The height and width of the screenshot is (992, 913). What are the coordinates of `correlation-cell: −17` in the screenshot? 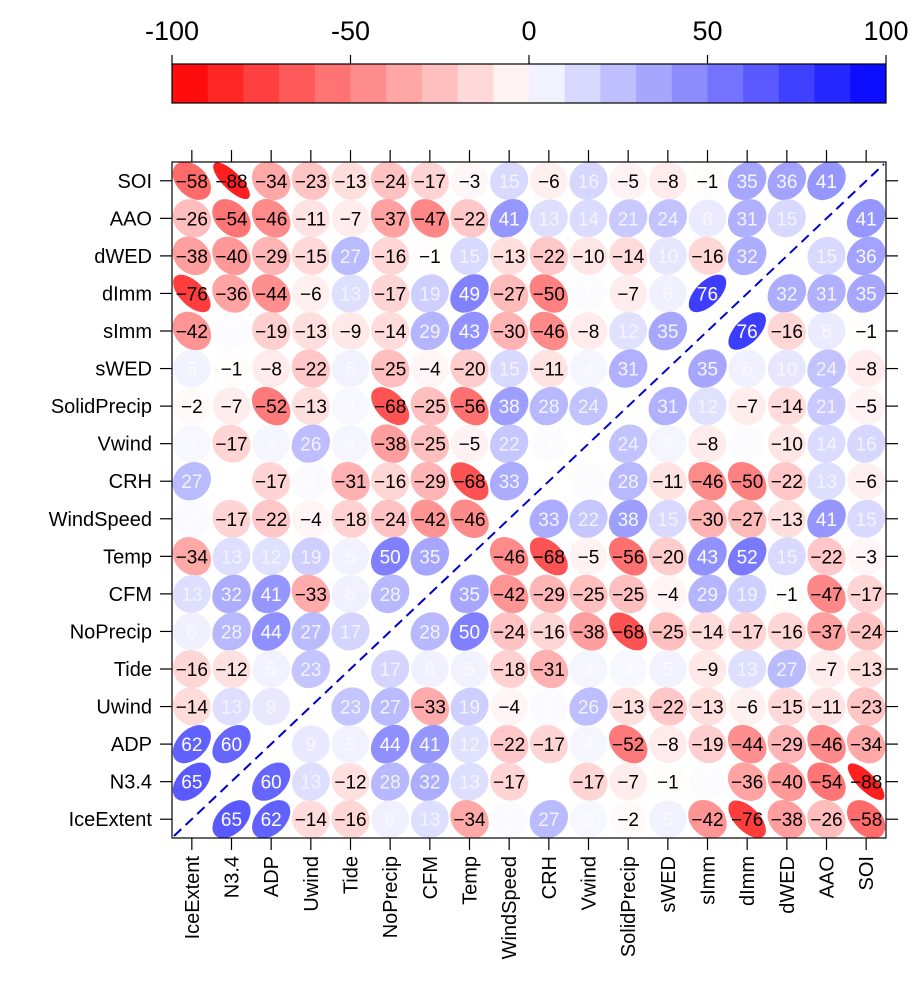 It's located at (866, 593).